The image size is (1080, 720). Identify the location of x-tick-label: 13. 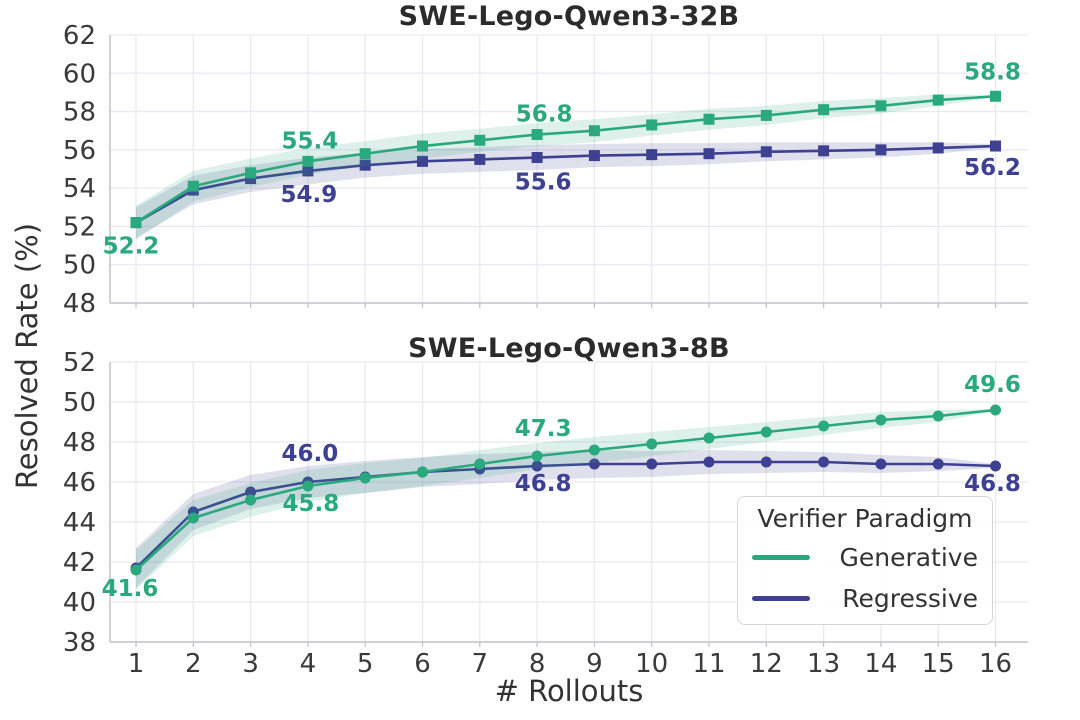
(823, 664).